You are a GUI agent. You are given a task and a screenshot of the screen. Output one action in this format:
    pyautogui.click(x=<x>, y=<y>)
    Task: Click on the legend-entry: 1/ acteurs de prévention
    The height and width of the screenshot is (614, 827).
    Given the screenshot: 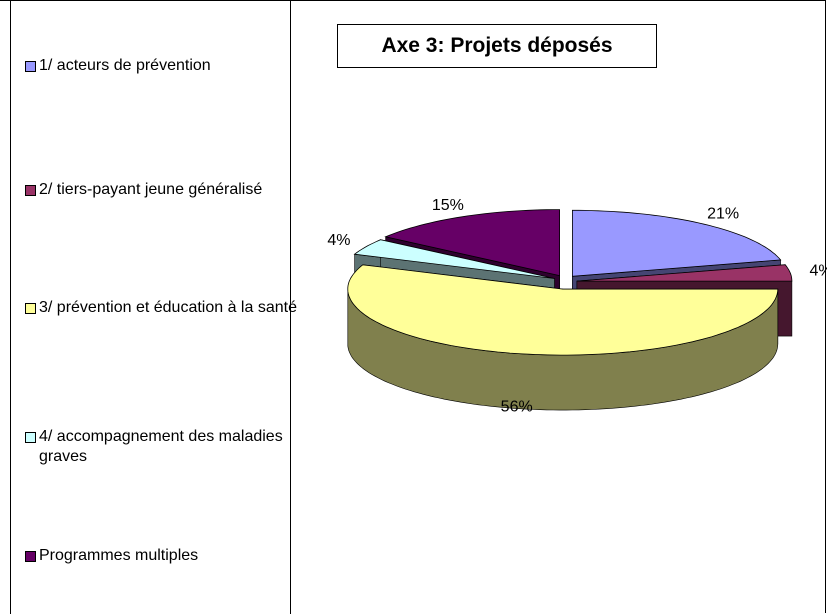 What is the action you would take?
    pyautogui.click(x=163, y=66)
    